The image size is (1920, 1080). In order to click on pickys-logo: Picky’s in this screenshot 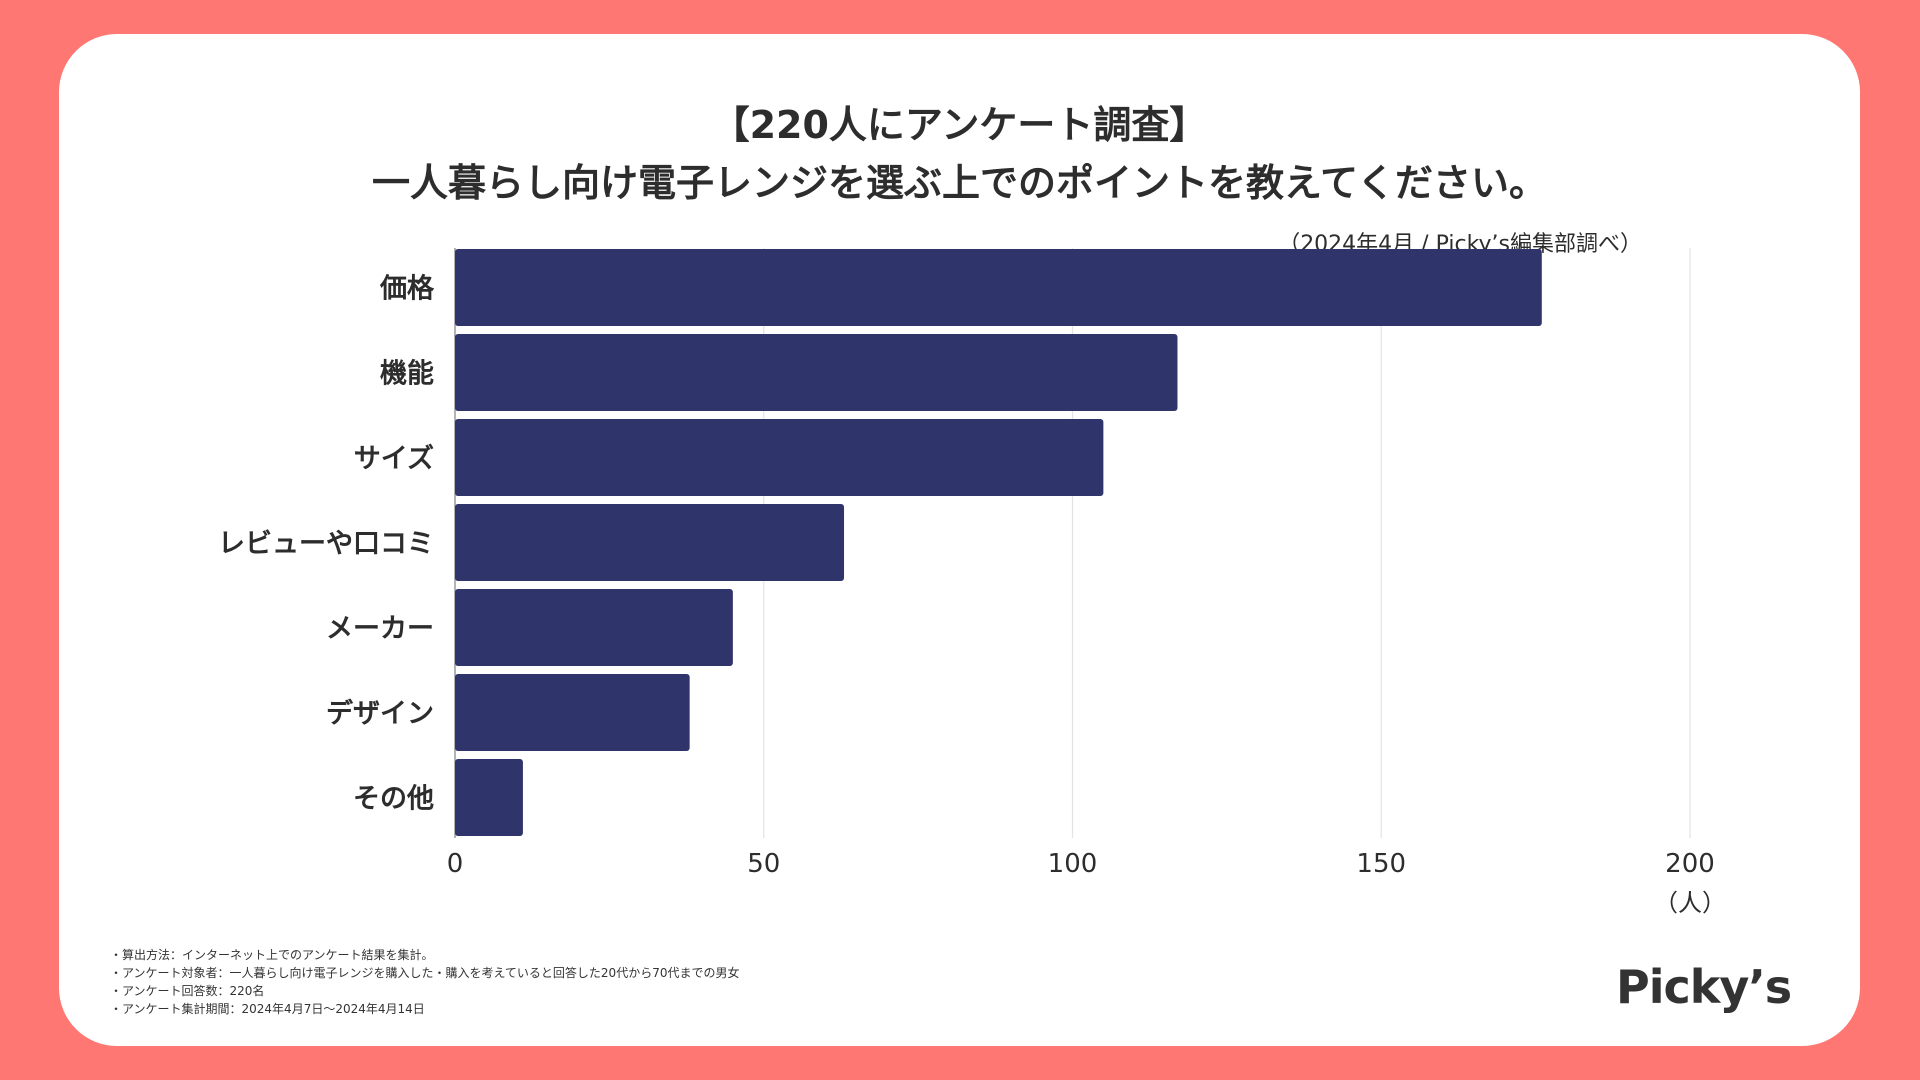, I will do `click(1704, 987)`.